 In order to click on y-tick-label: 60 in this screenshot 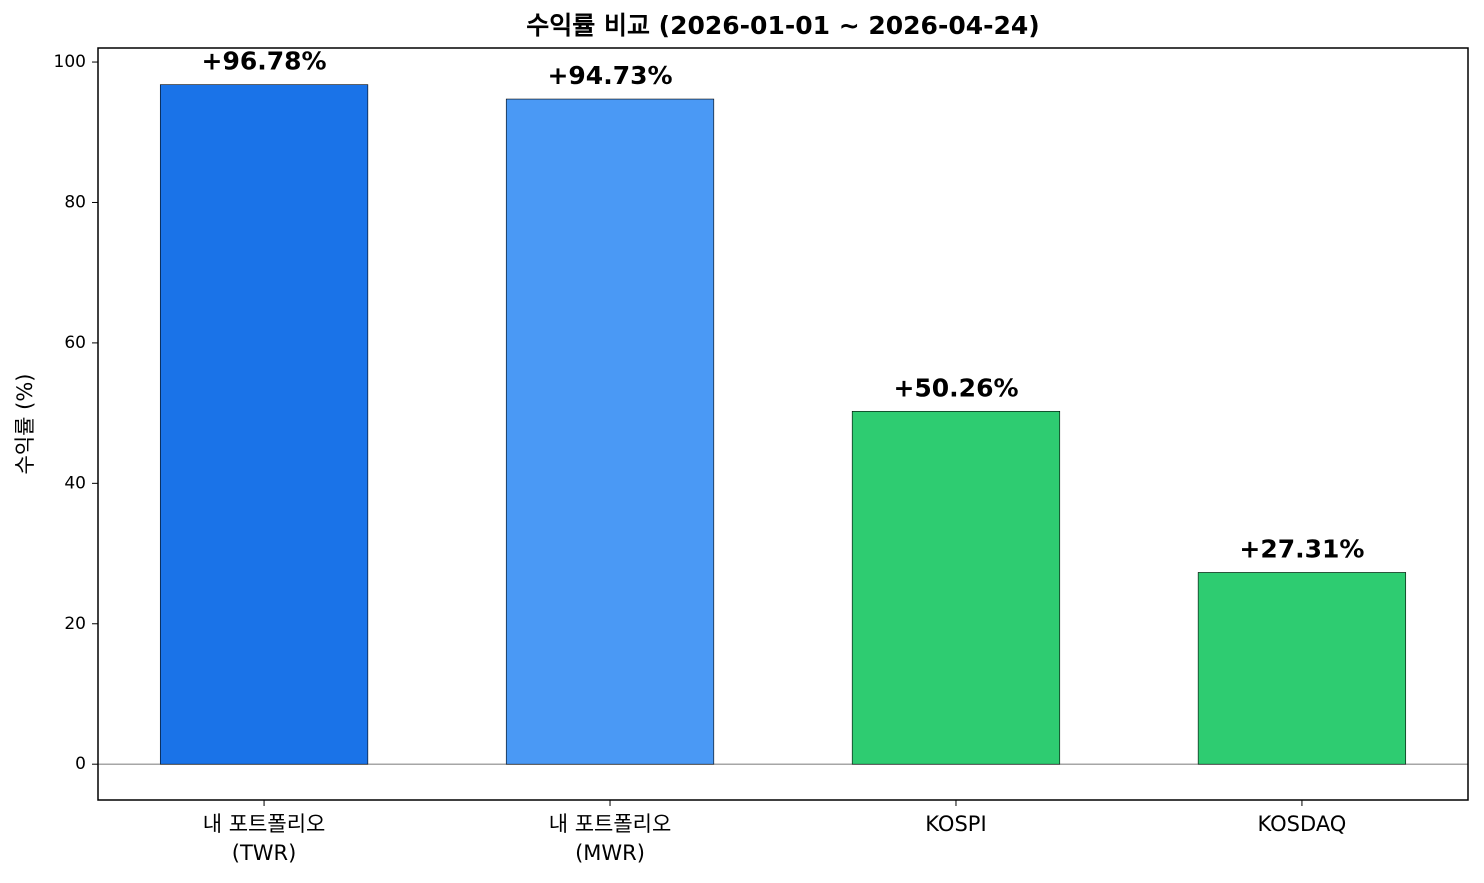, I will do `click(75, 343)`.